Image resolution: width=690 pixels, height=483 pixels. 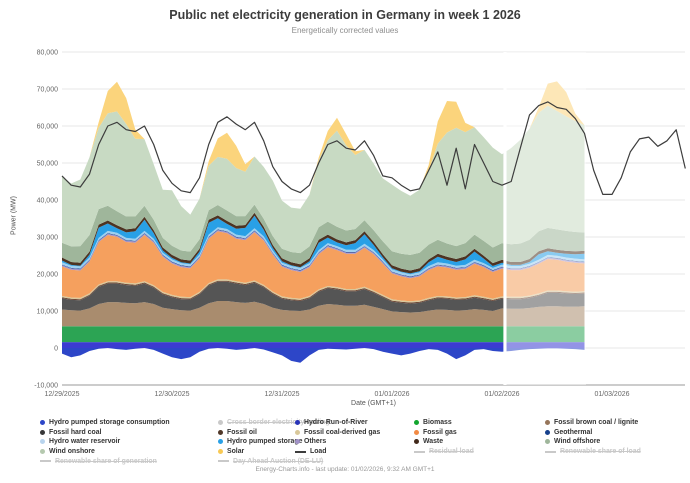 What do you see at coordinates (220, 432) in the screenshot?
I see `fossil-oil-dot-icon` at bounding box center [220, 432].